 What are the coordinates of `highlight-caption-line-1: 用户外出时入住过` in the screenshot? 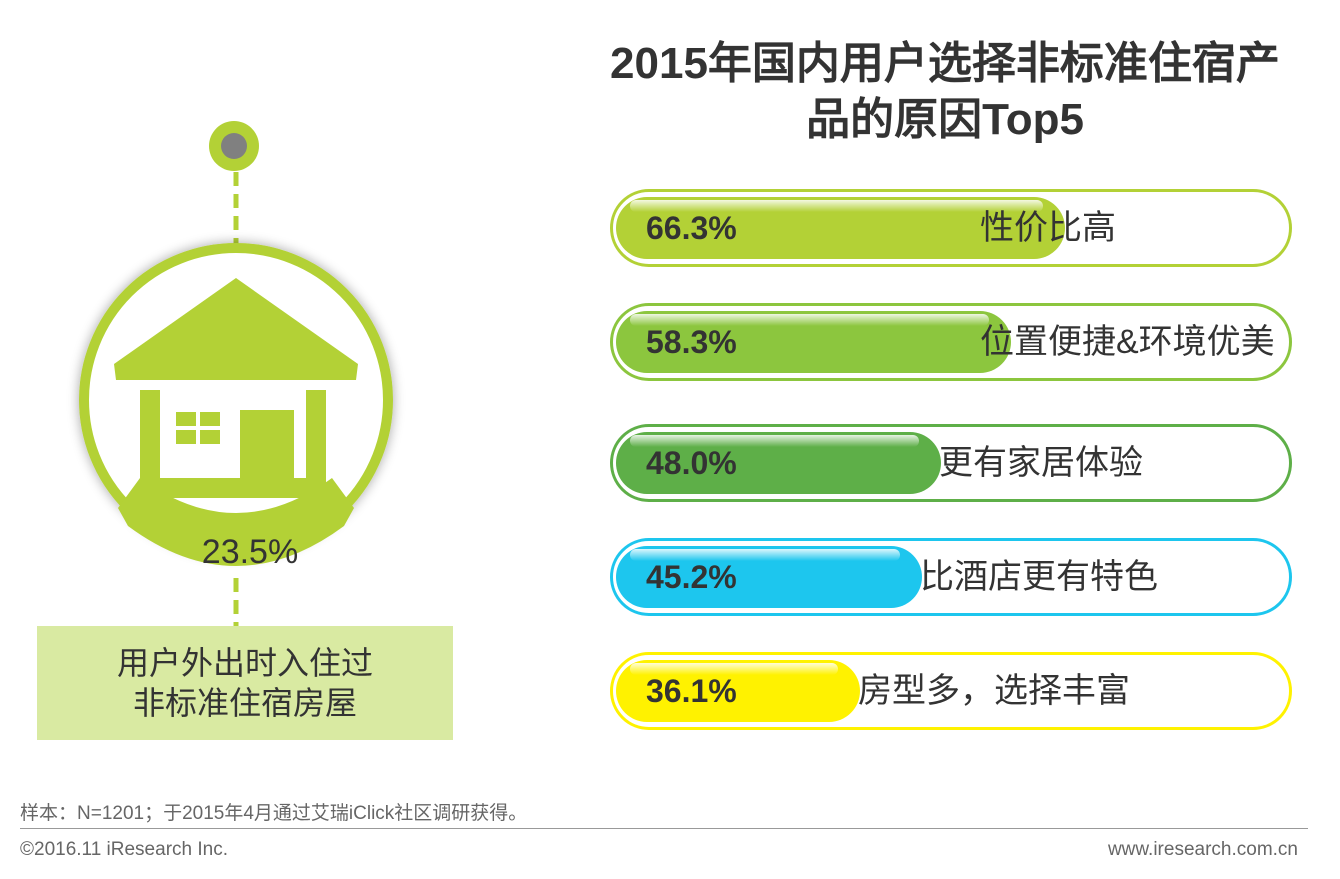 It's located at (244, 663).